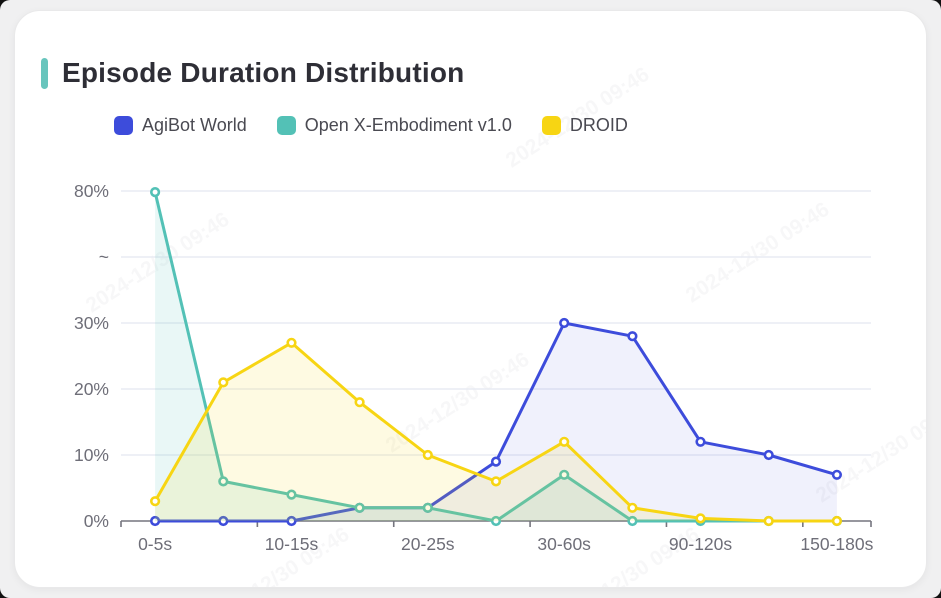 The height and width of the screenshot is (598, 941). Describe the element at coordinates (155, 501) in the screenshot. I see `data-point-droid-0-5s` at that location.